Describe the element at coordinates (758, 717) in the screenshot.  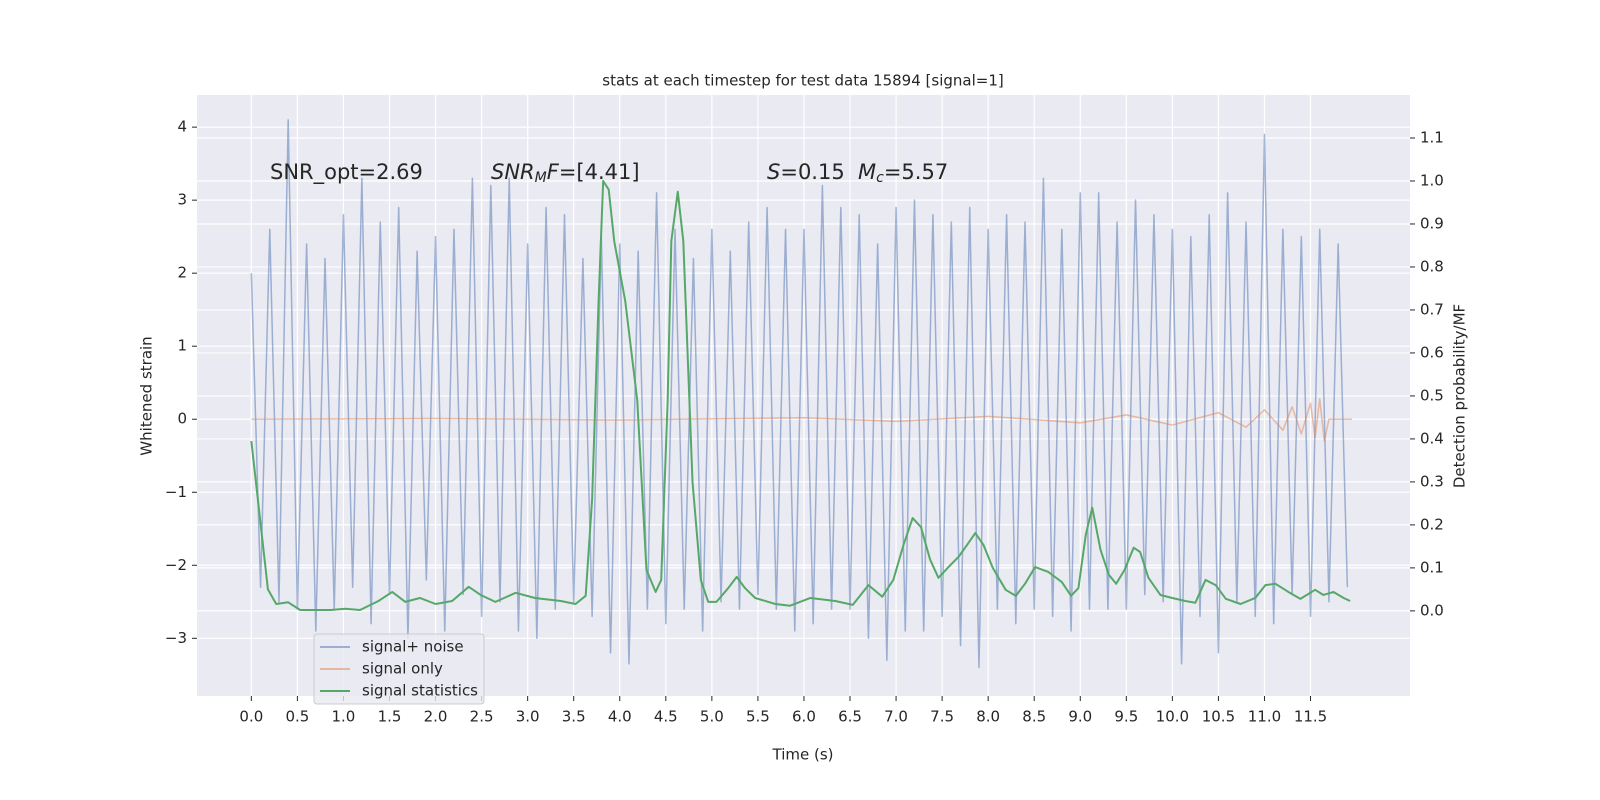
I see `x-tick-label: 5.5` at that location.